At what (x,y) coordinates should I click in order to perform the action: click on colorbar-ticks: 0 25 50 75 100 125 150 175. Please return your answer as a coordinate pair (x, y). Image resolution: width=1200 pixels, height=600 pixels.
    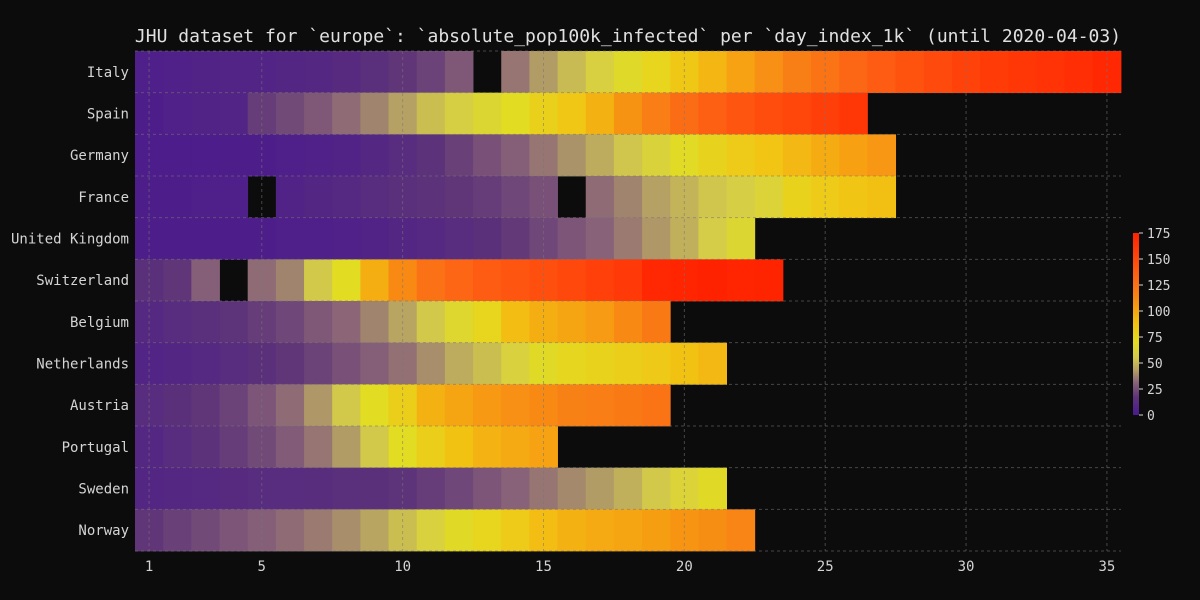
    Looking at the image, I should click on (1154, 325).